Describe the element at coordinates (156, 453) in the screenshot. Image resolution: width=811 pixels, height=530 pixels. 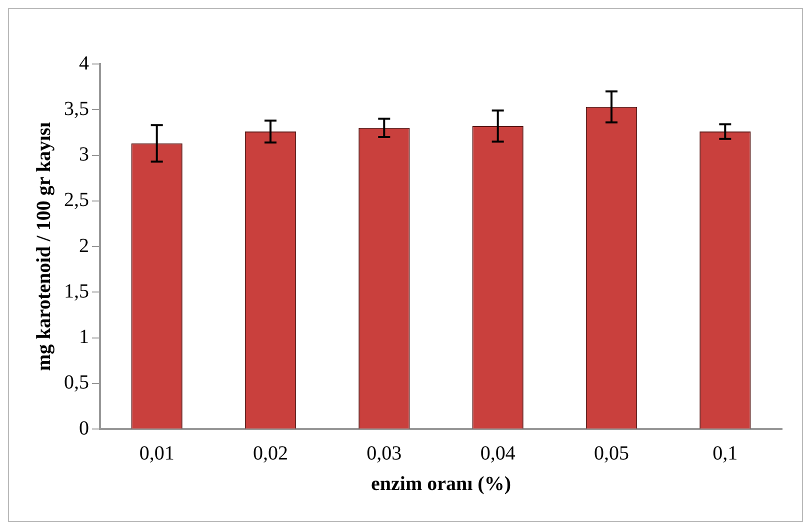
I see `x-tick-label: 0,01` at that location.